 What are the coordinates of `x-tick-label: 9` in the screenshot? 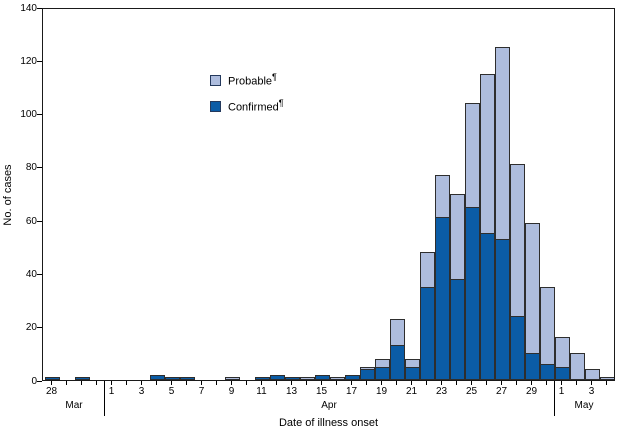 It's located at (231, 391).